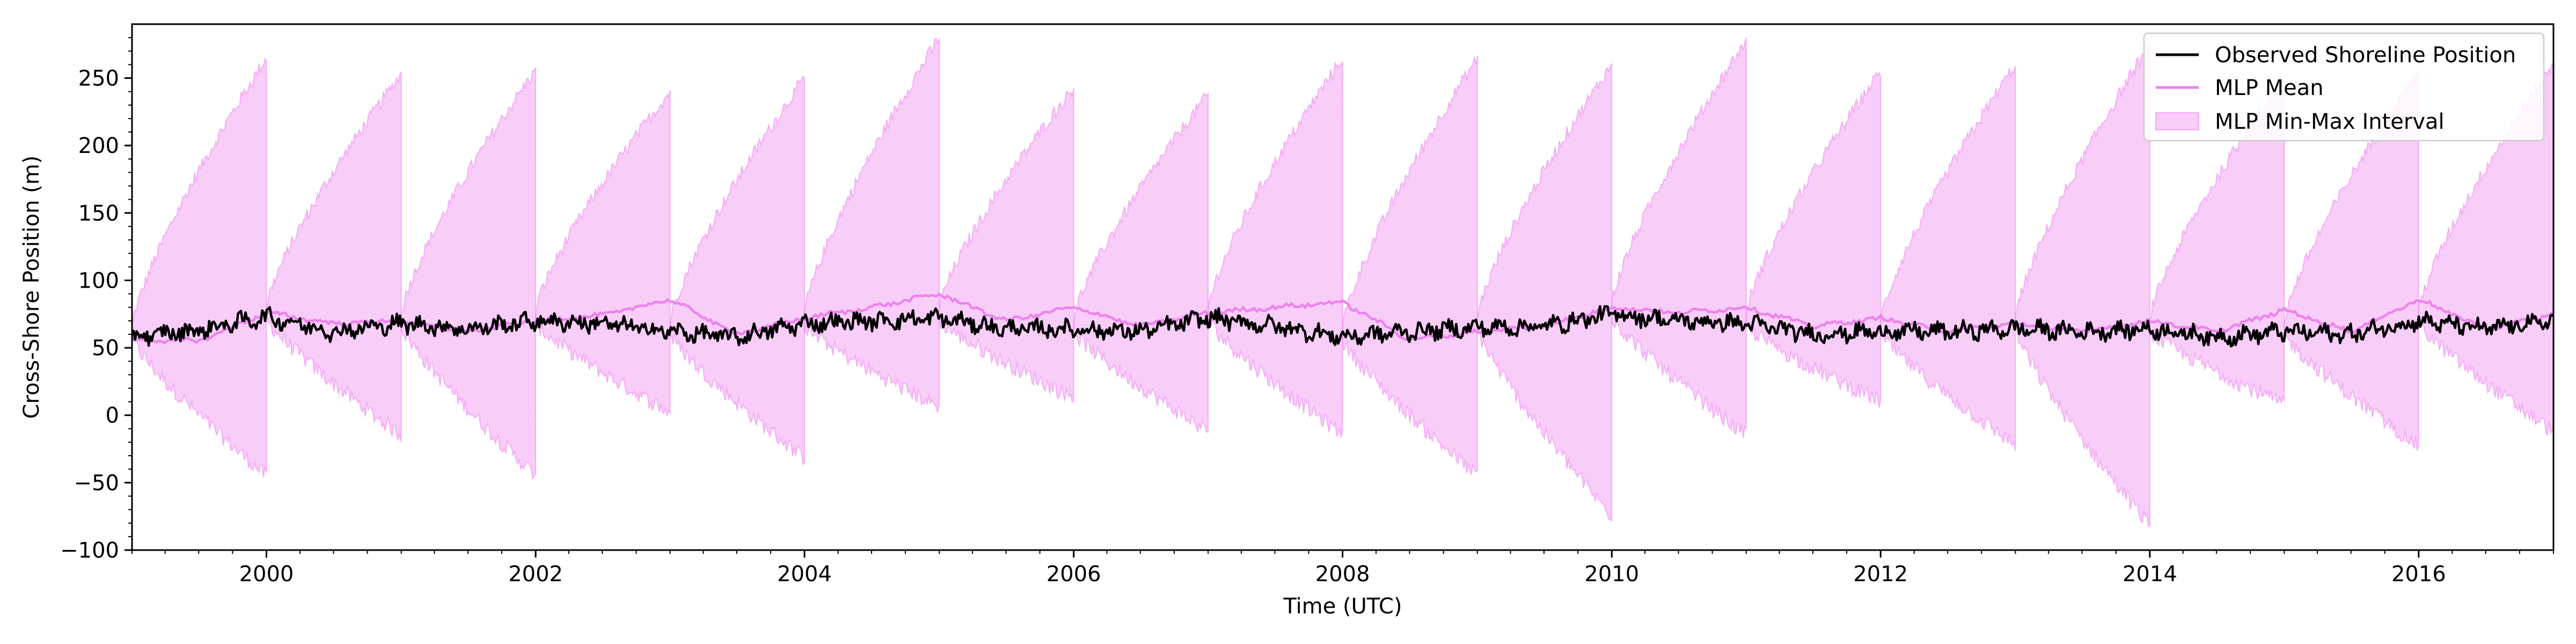 The height and width of the screenshot is (644, 2576). I want to click on x-tick-label: 2002, so click(535, 574).